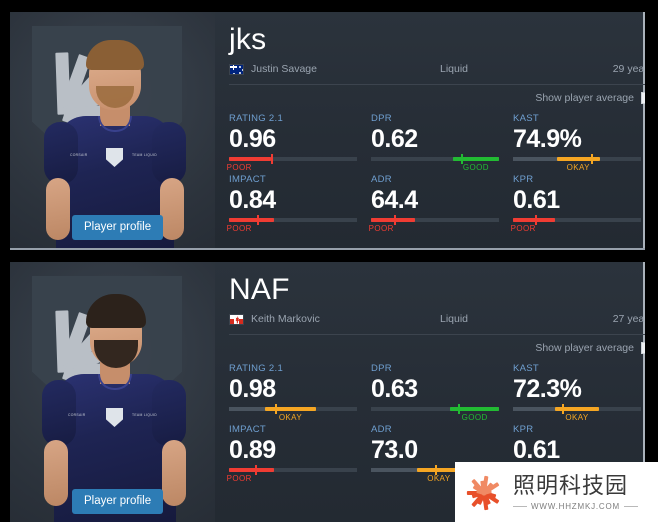  I want to click on player-real-name: Justin Savage, so click(284, 69).